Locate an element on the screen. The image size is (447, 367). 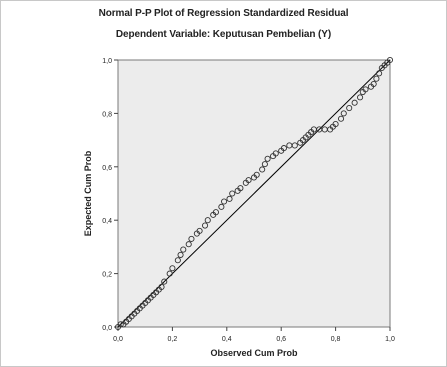
x-tick-label: 0,6 is located at coordinates (281, 339).